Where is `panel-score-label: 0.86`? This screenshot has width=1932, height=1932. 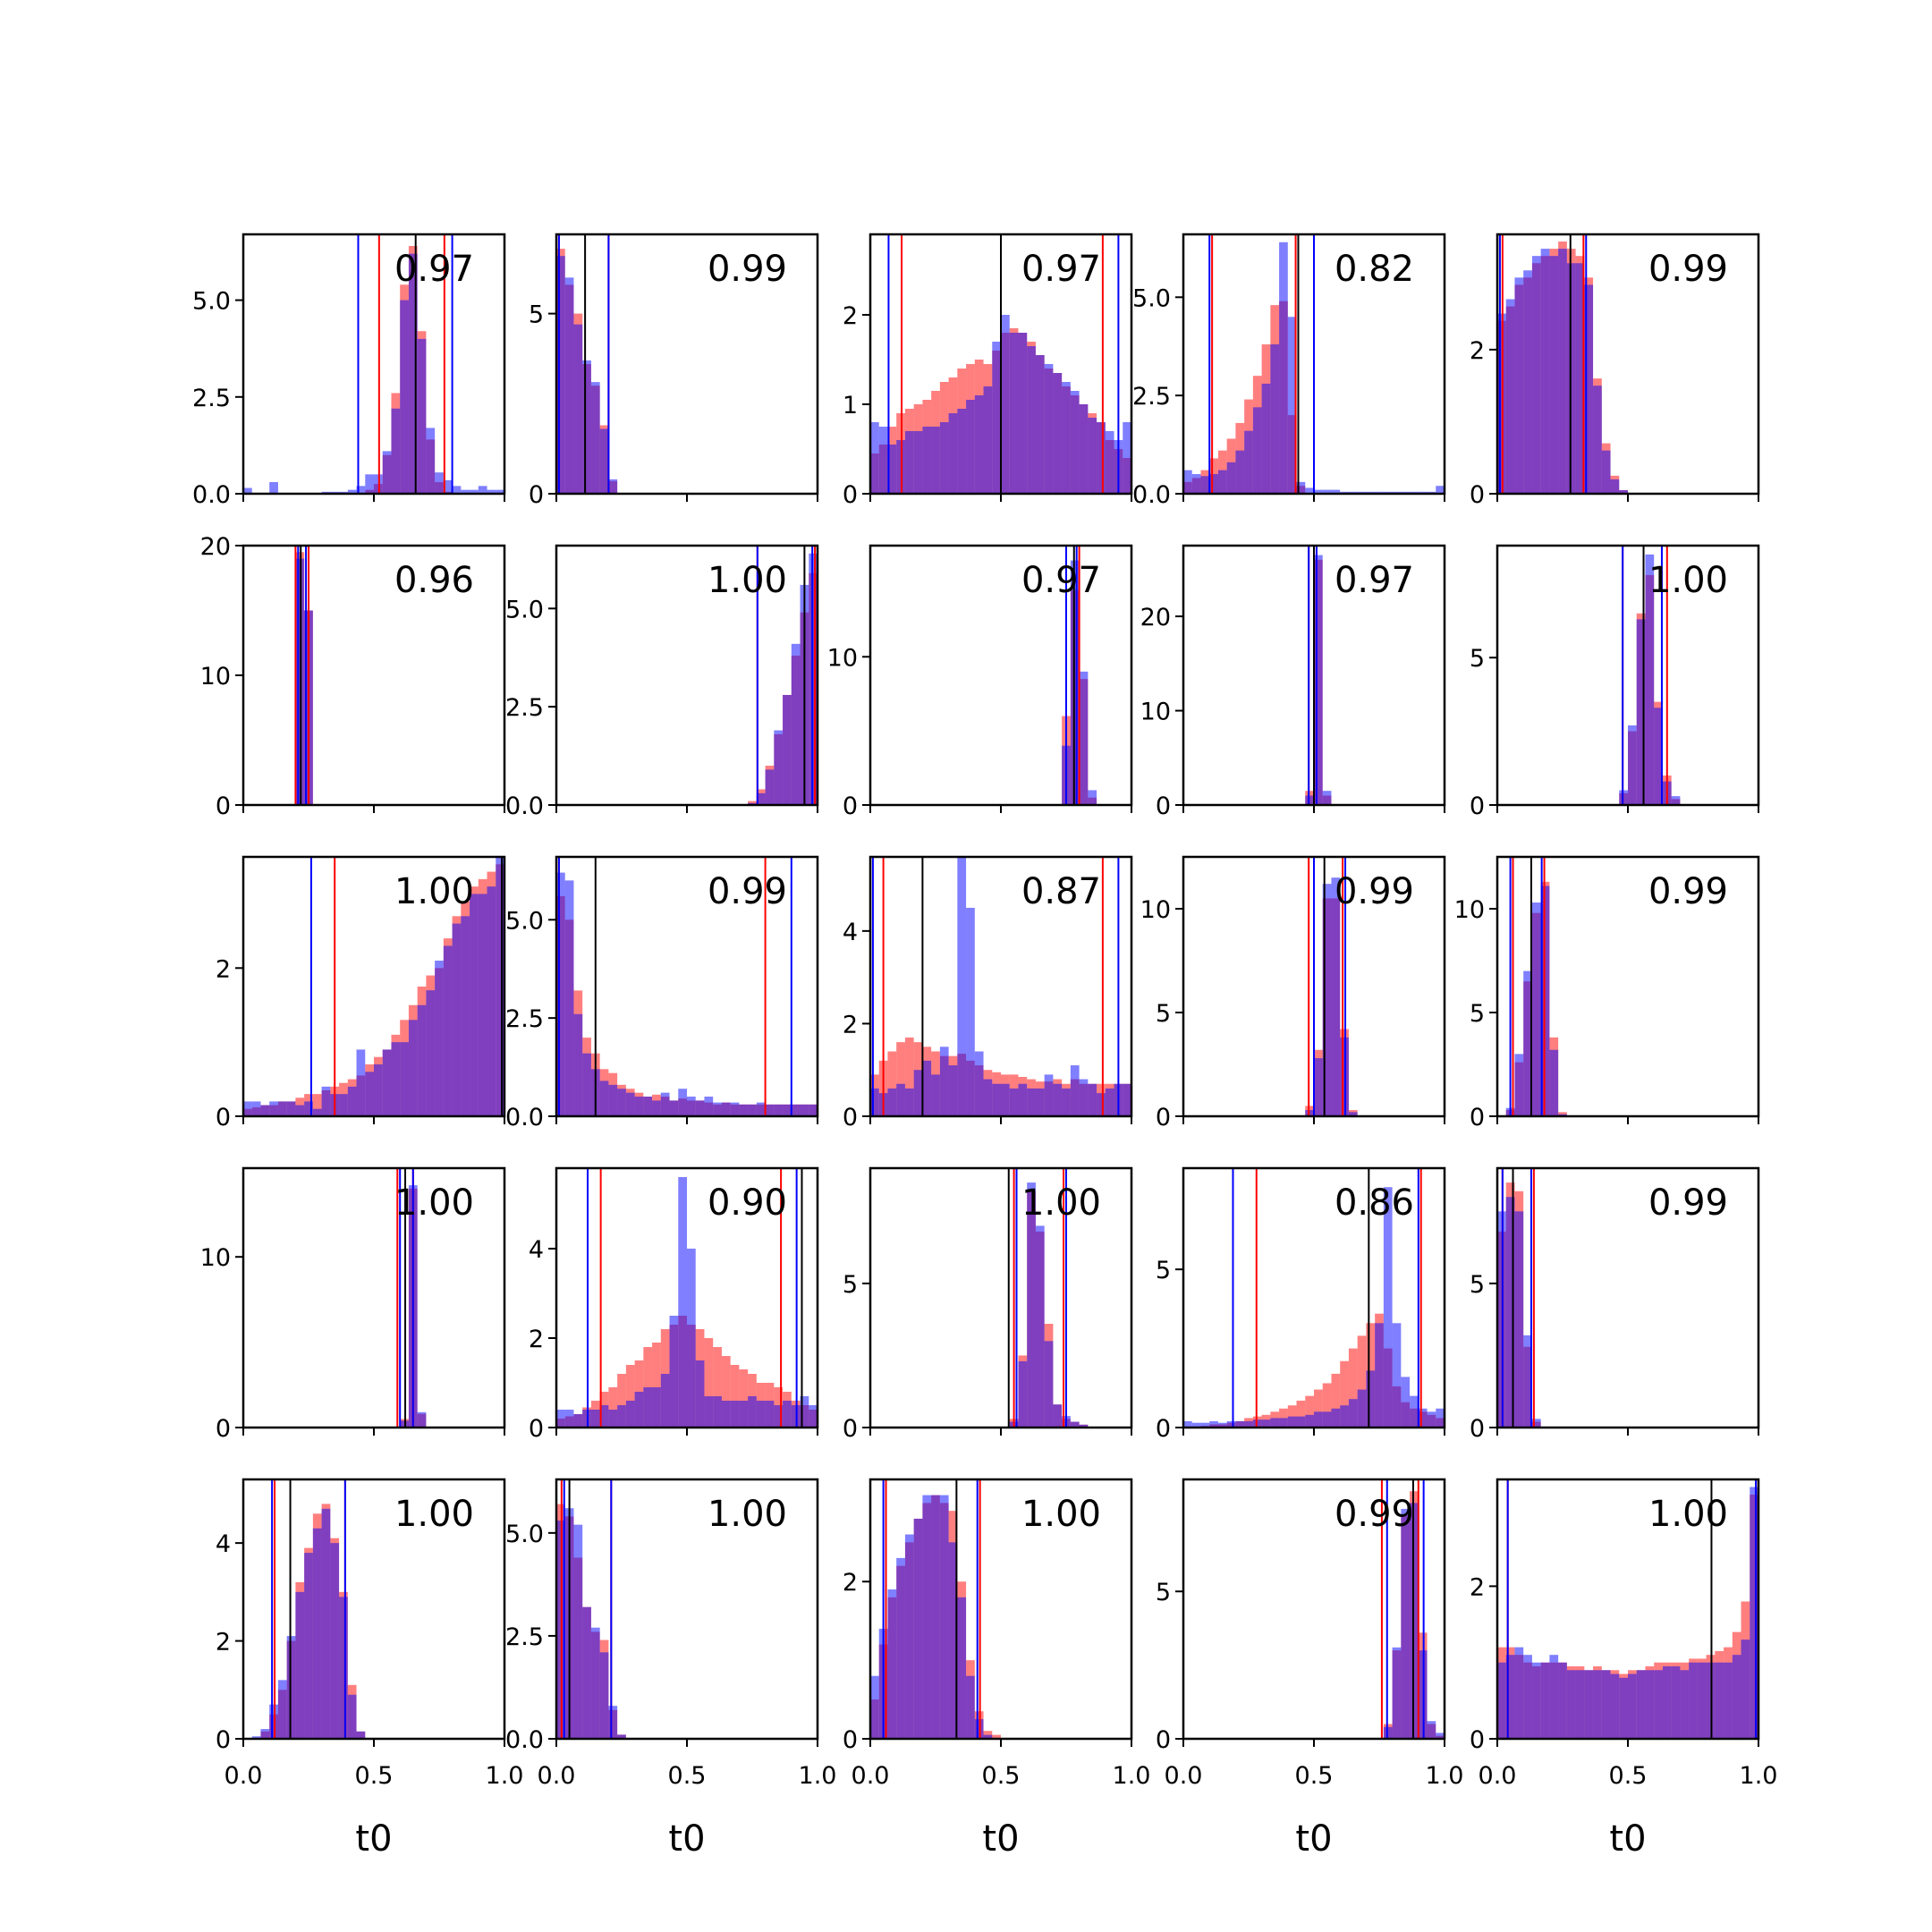 panel-score-label: 0.86 is located at coordinates (1374, 1203).